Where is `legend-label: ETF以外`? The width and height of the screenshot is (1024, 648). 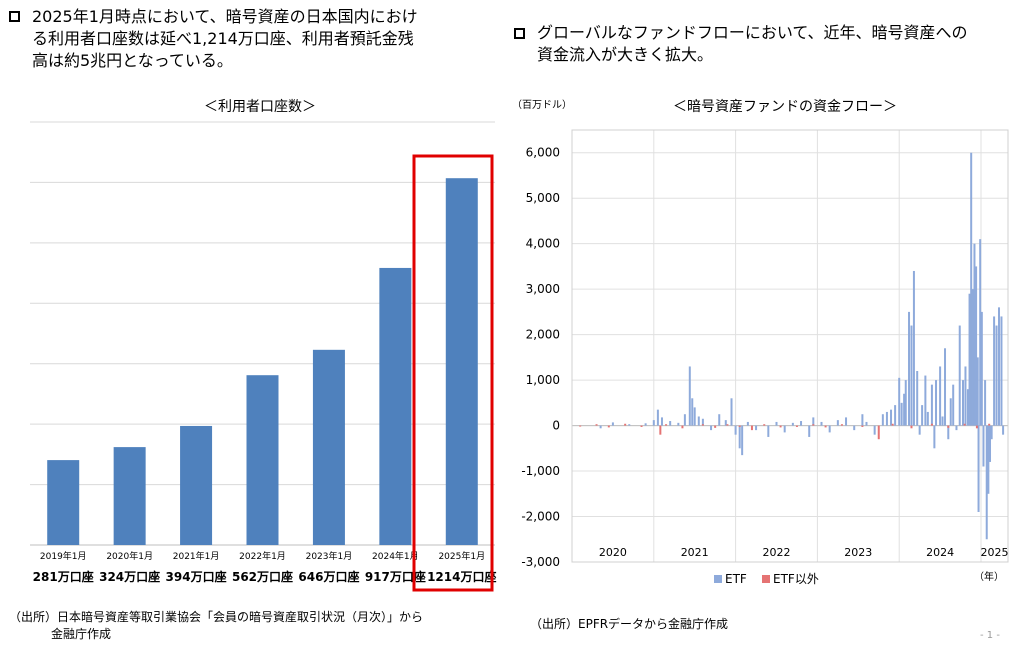
legend-label: ETF以外 is located at coordinates (796, 579).